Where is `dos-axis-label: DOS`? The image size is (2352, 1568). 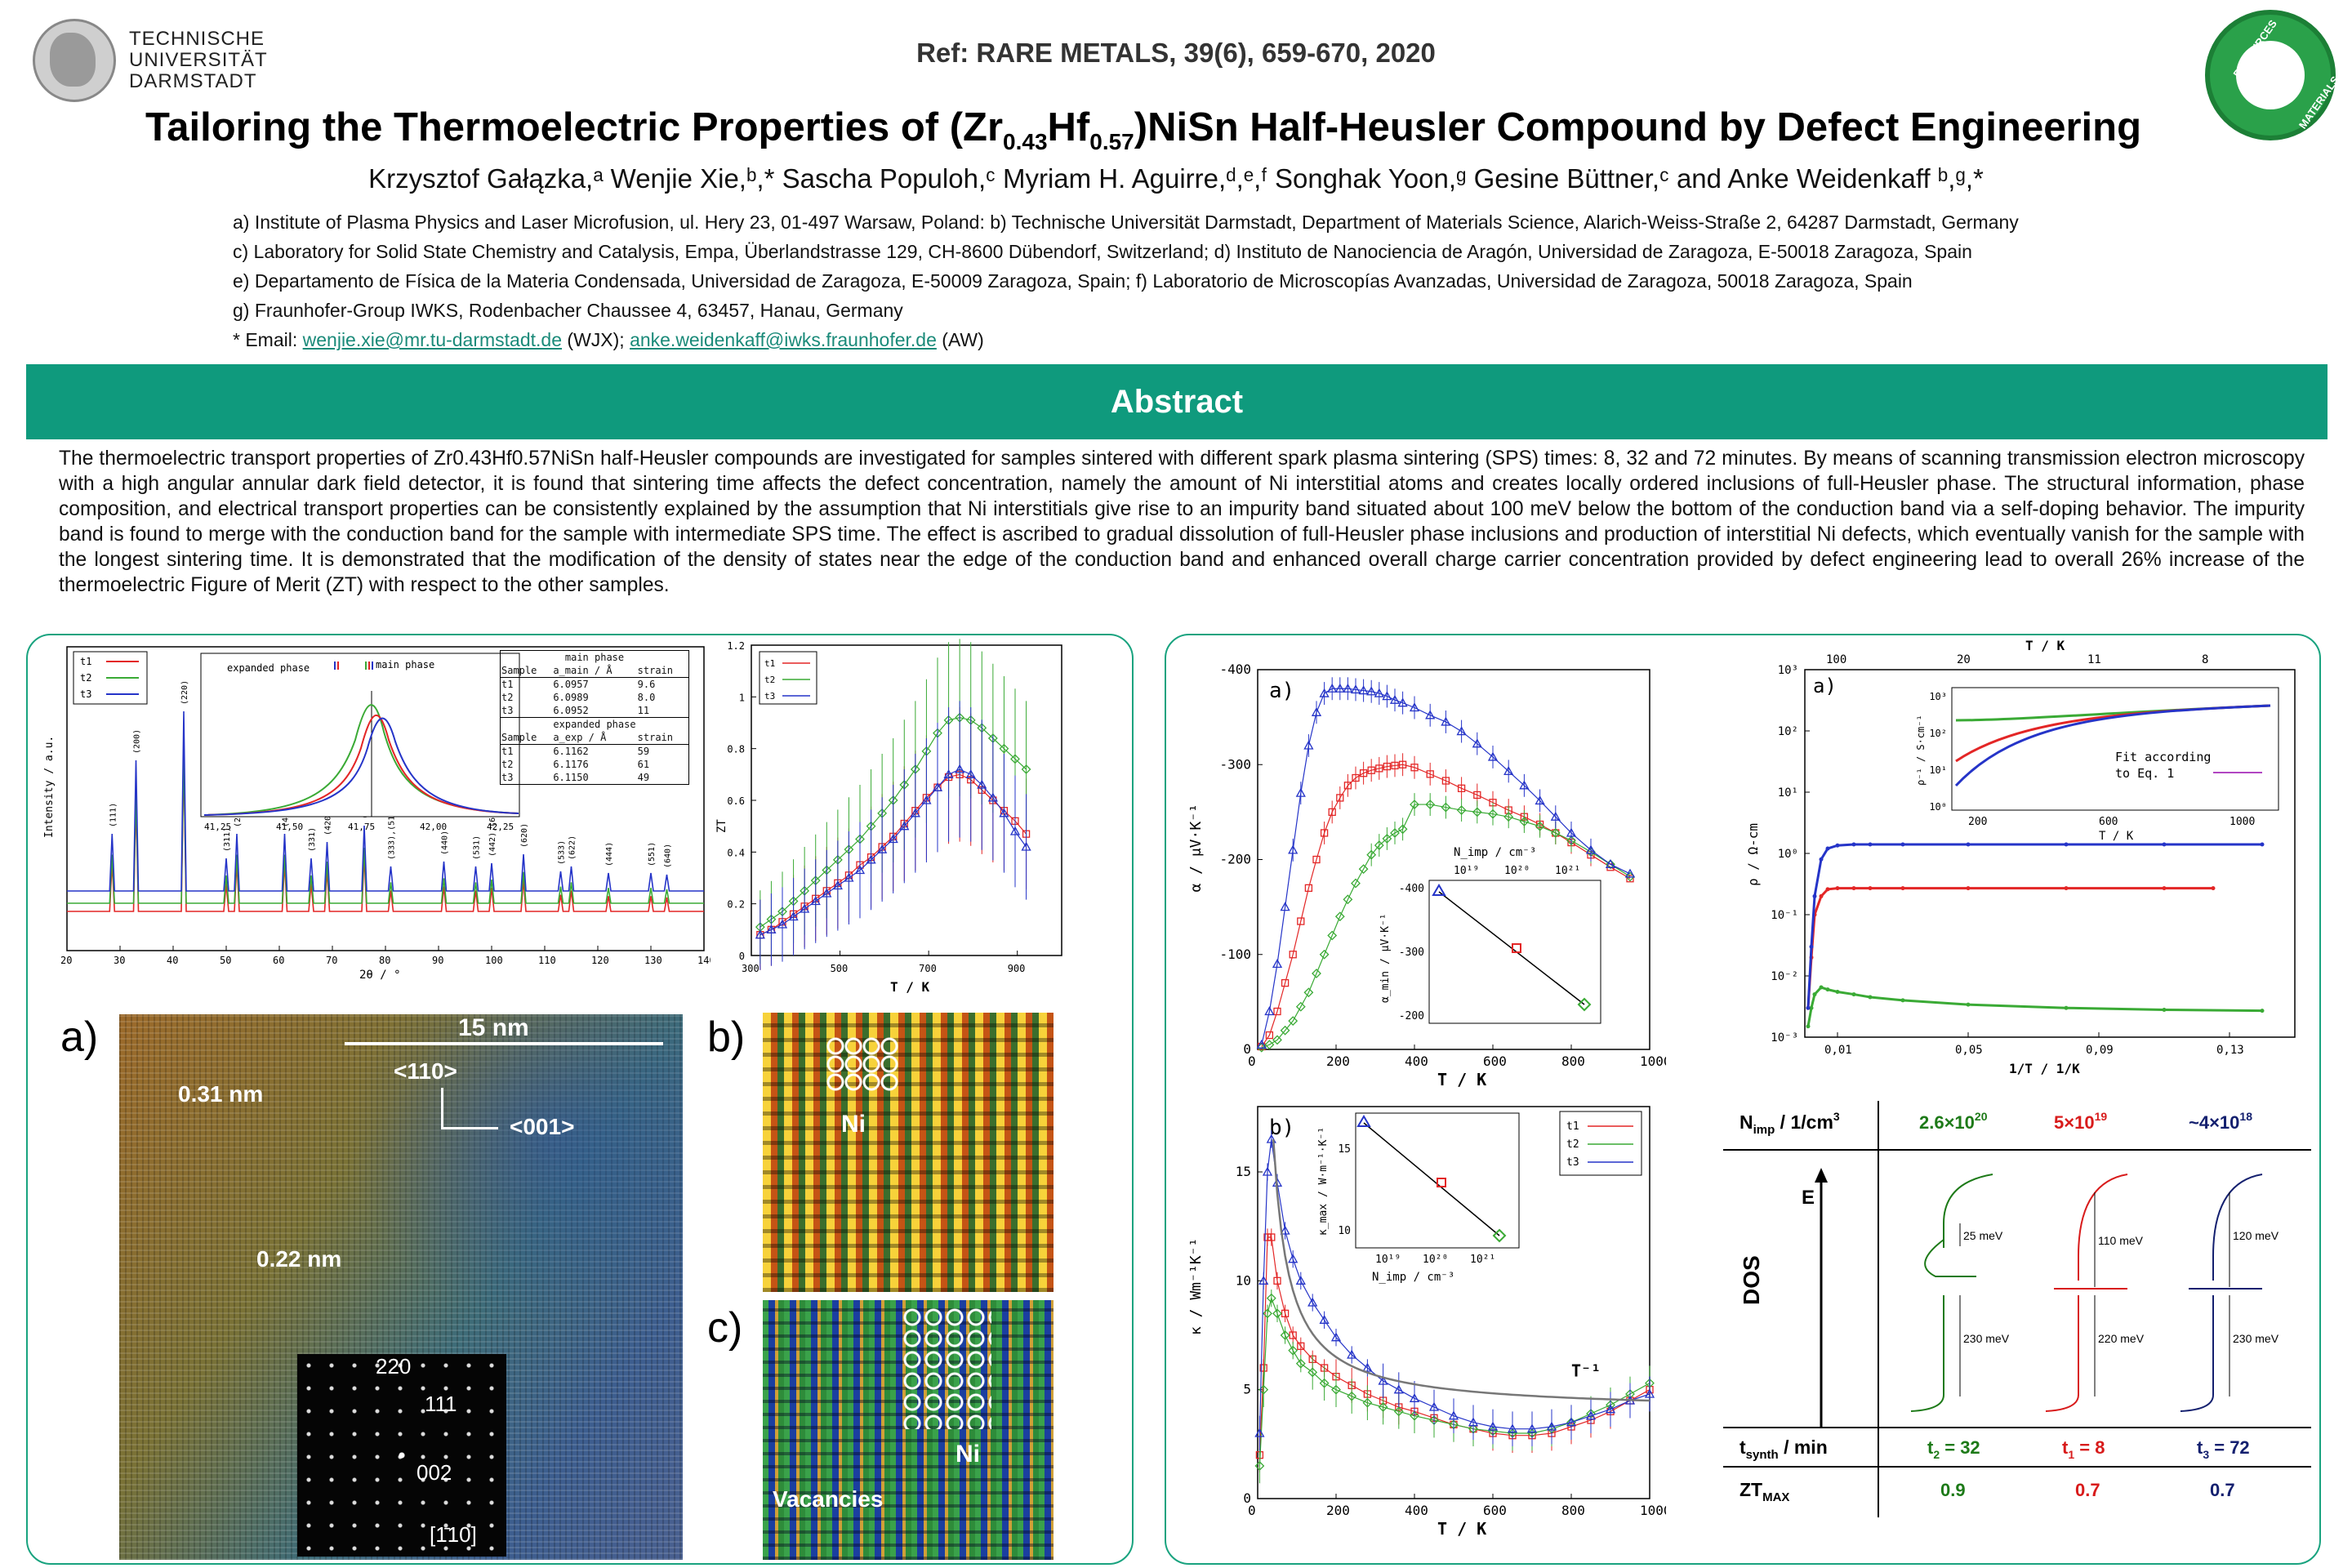 dos-axis-label: DOS is located at coordinates (1751, 1280).